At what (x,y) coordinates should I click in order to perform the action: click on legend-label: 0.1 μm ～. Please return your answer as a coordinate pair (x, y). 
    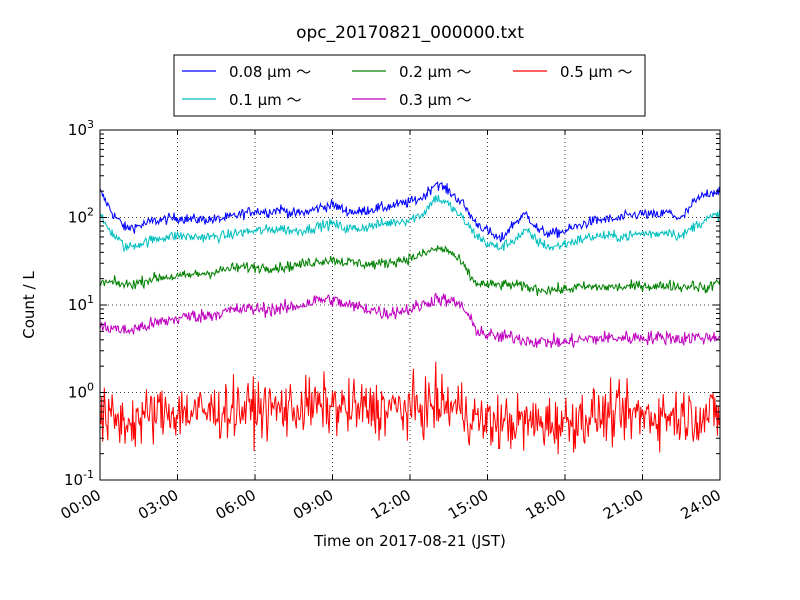
    Looking at the image, I should click on (265, 100).